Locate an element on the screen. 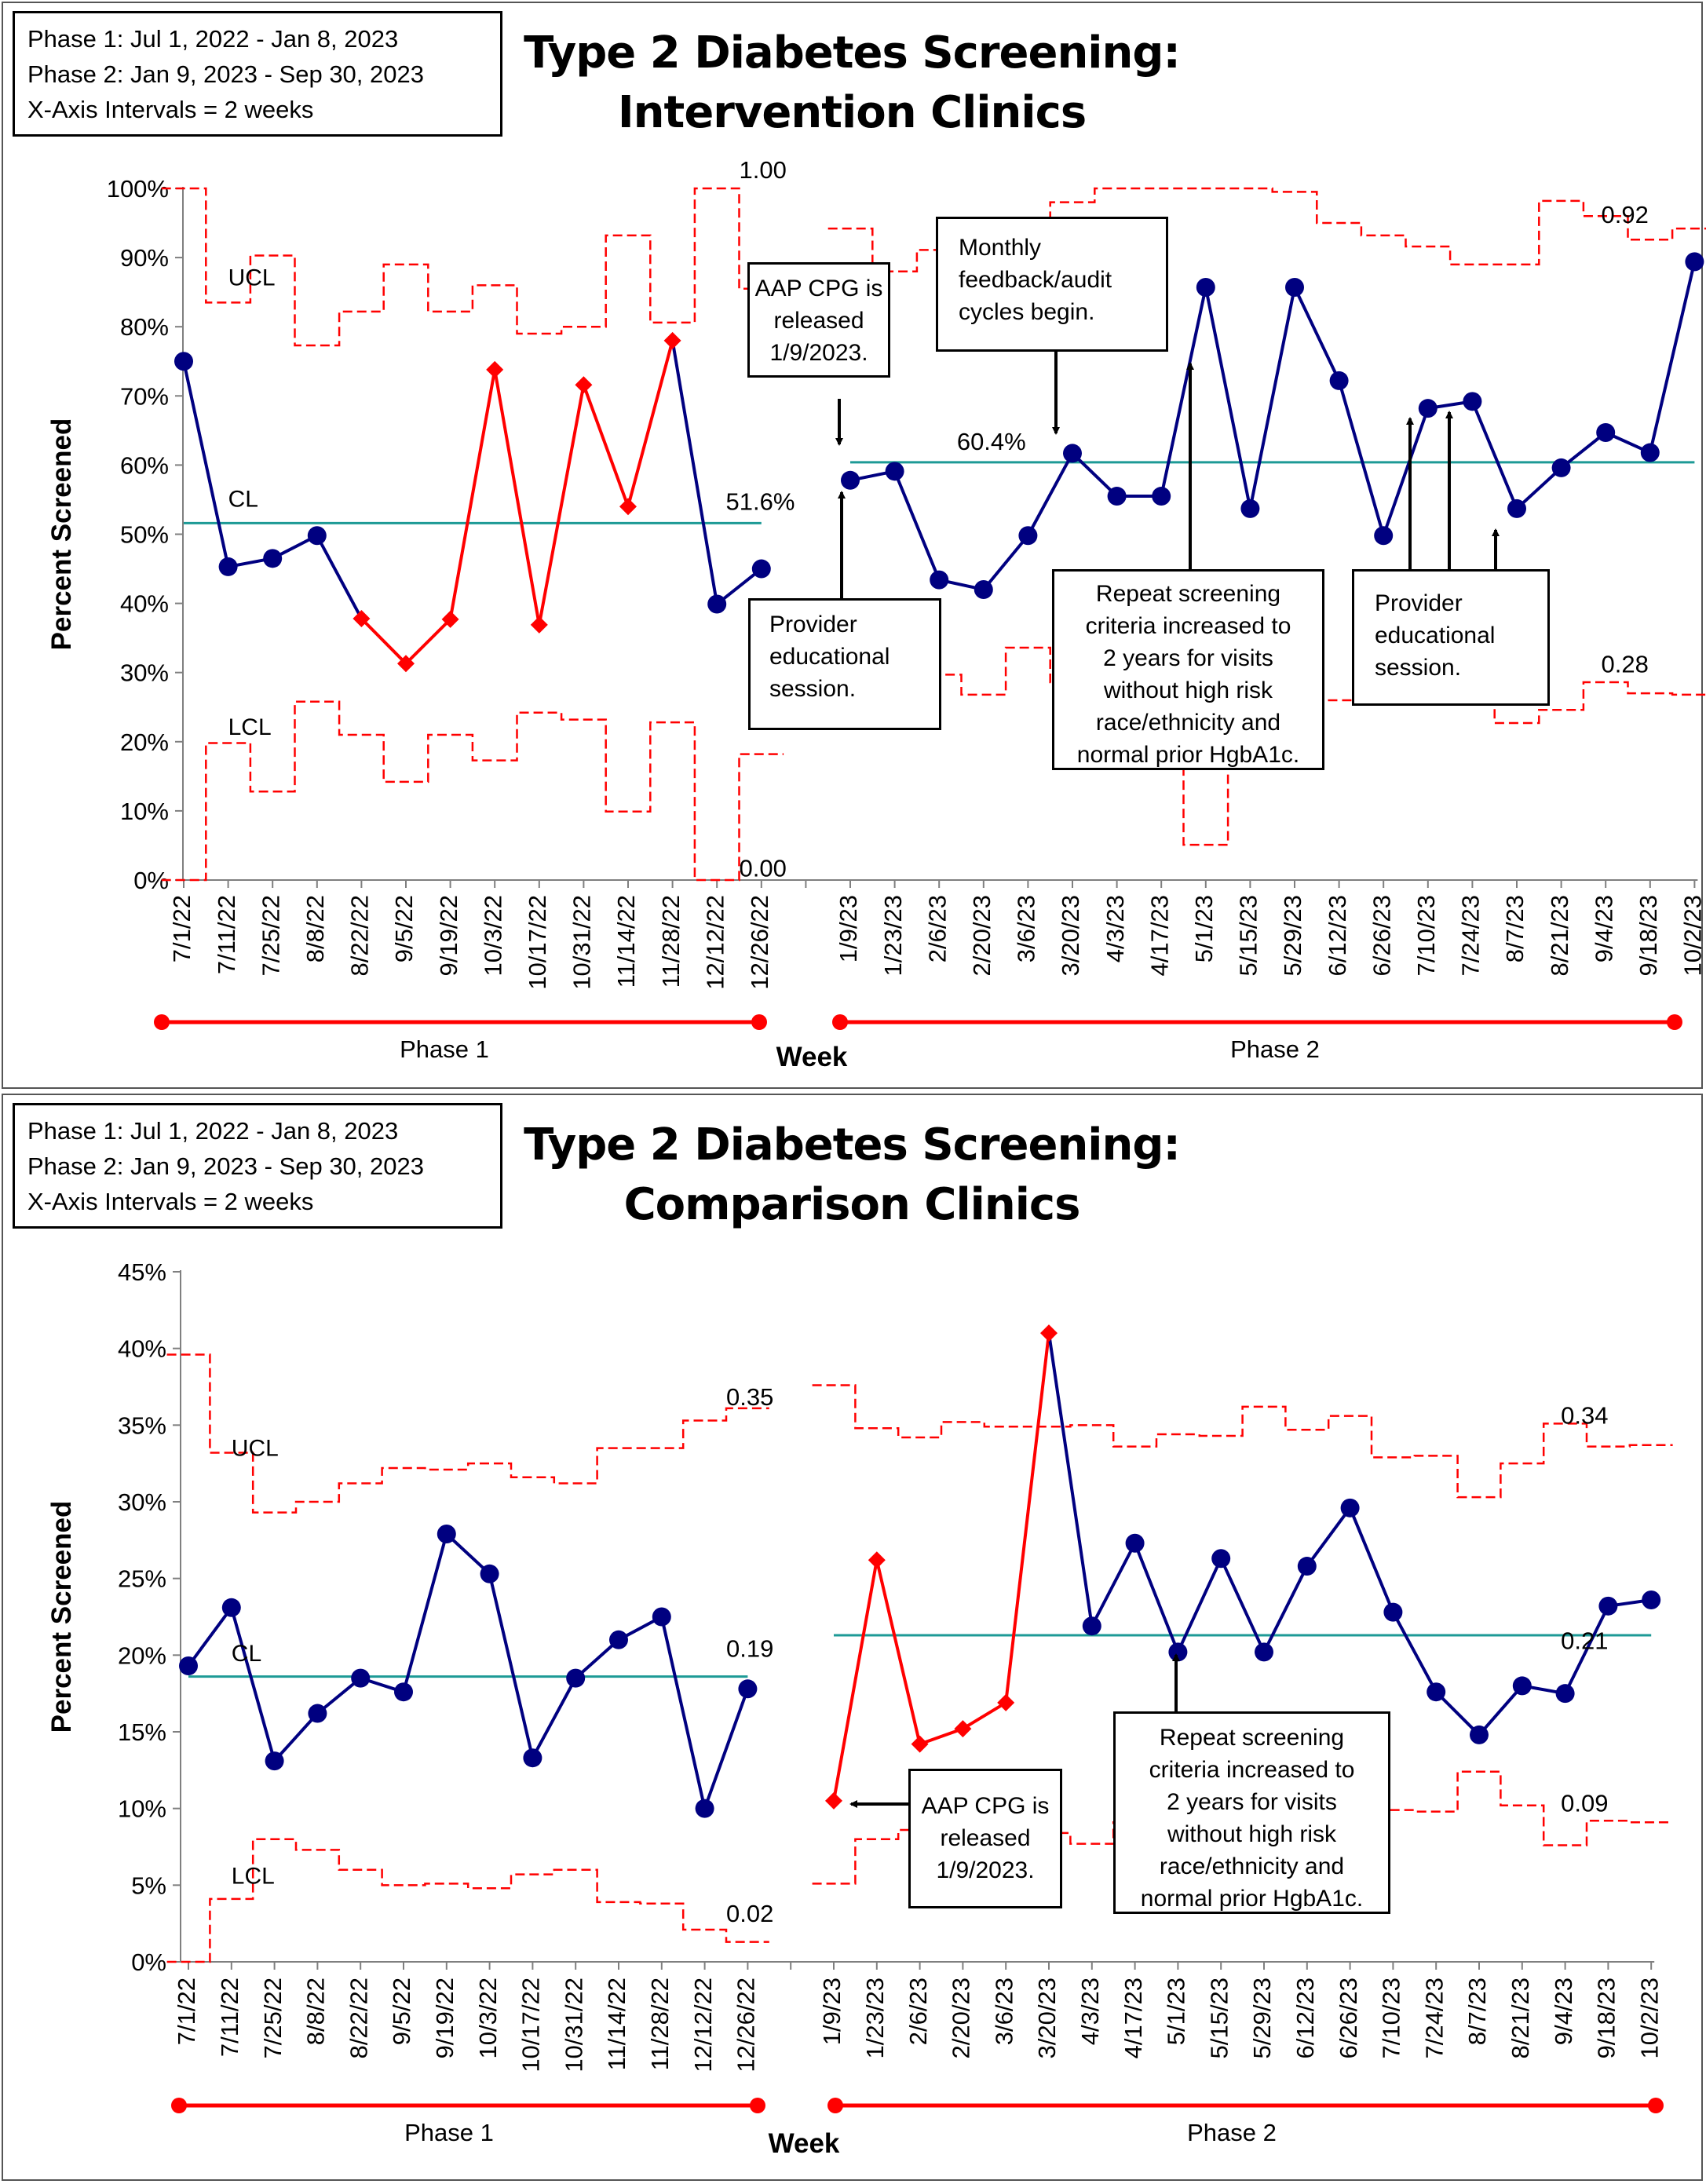 This screenshot has width=1706, height=2184. value-label: 0.92 is located at coordinates (1625, 214).